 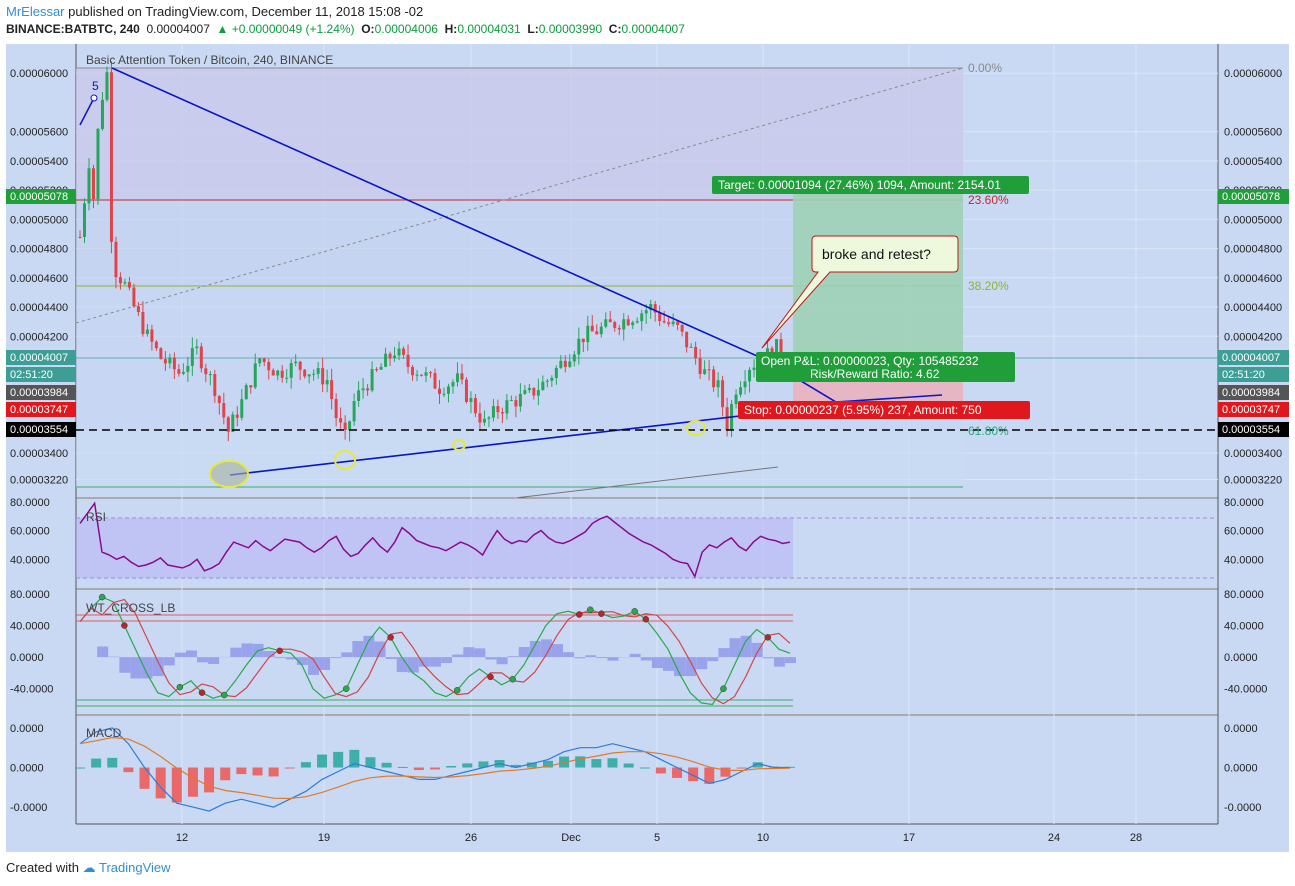 What do you see at coordinates (1242, 808) in the screenshot?
I see `indicator-tick-right: -0.0000` at bounding box center [1242, 808].